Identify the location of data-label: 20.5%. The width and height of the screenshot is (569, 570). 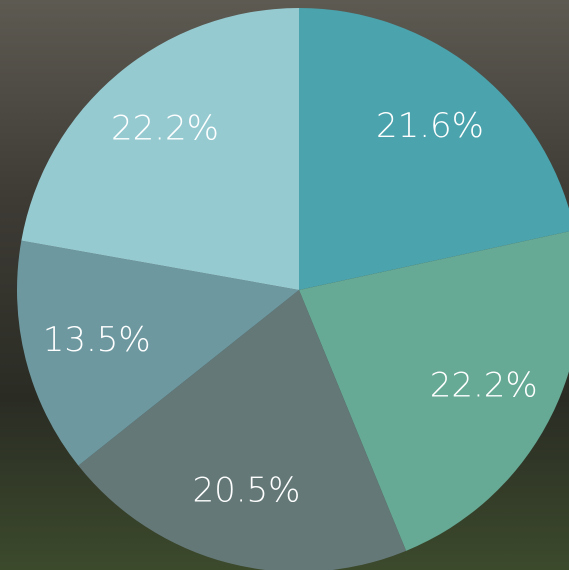
(246, 490).